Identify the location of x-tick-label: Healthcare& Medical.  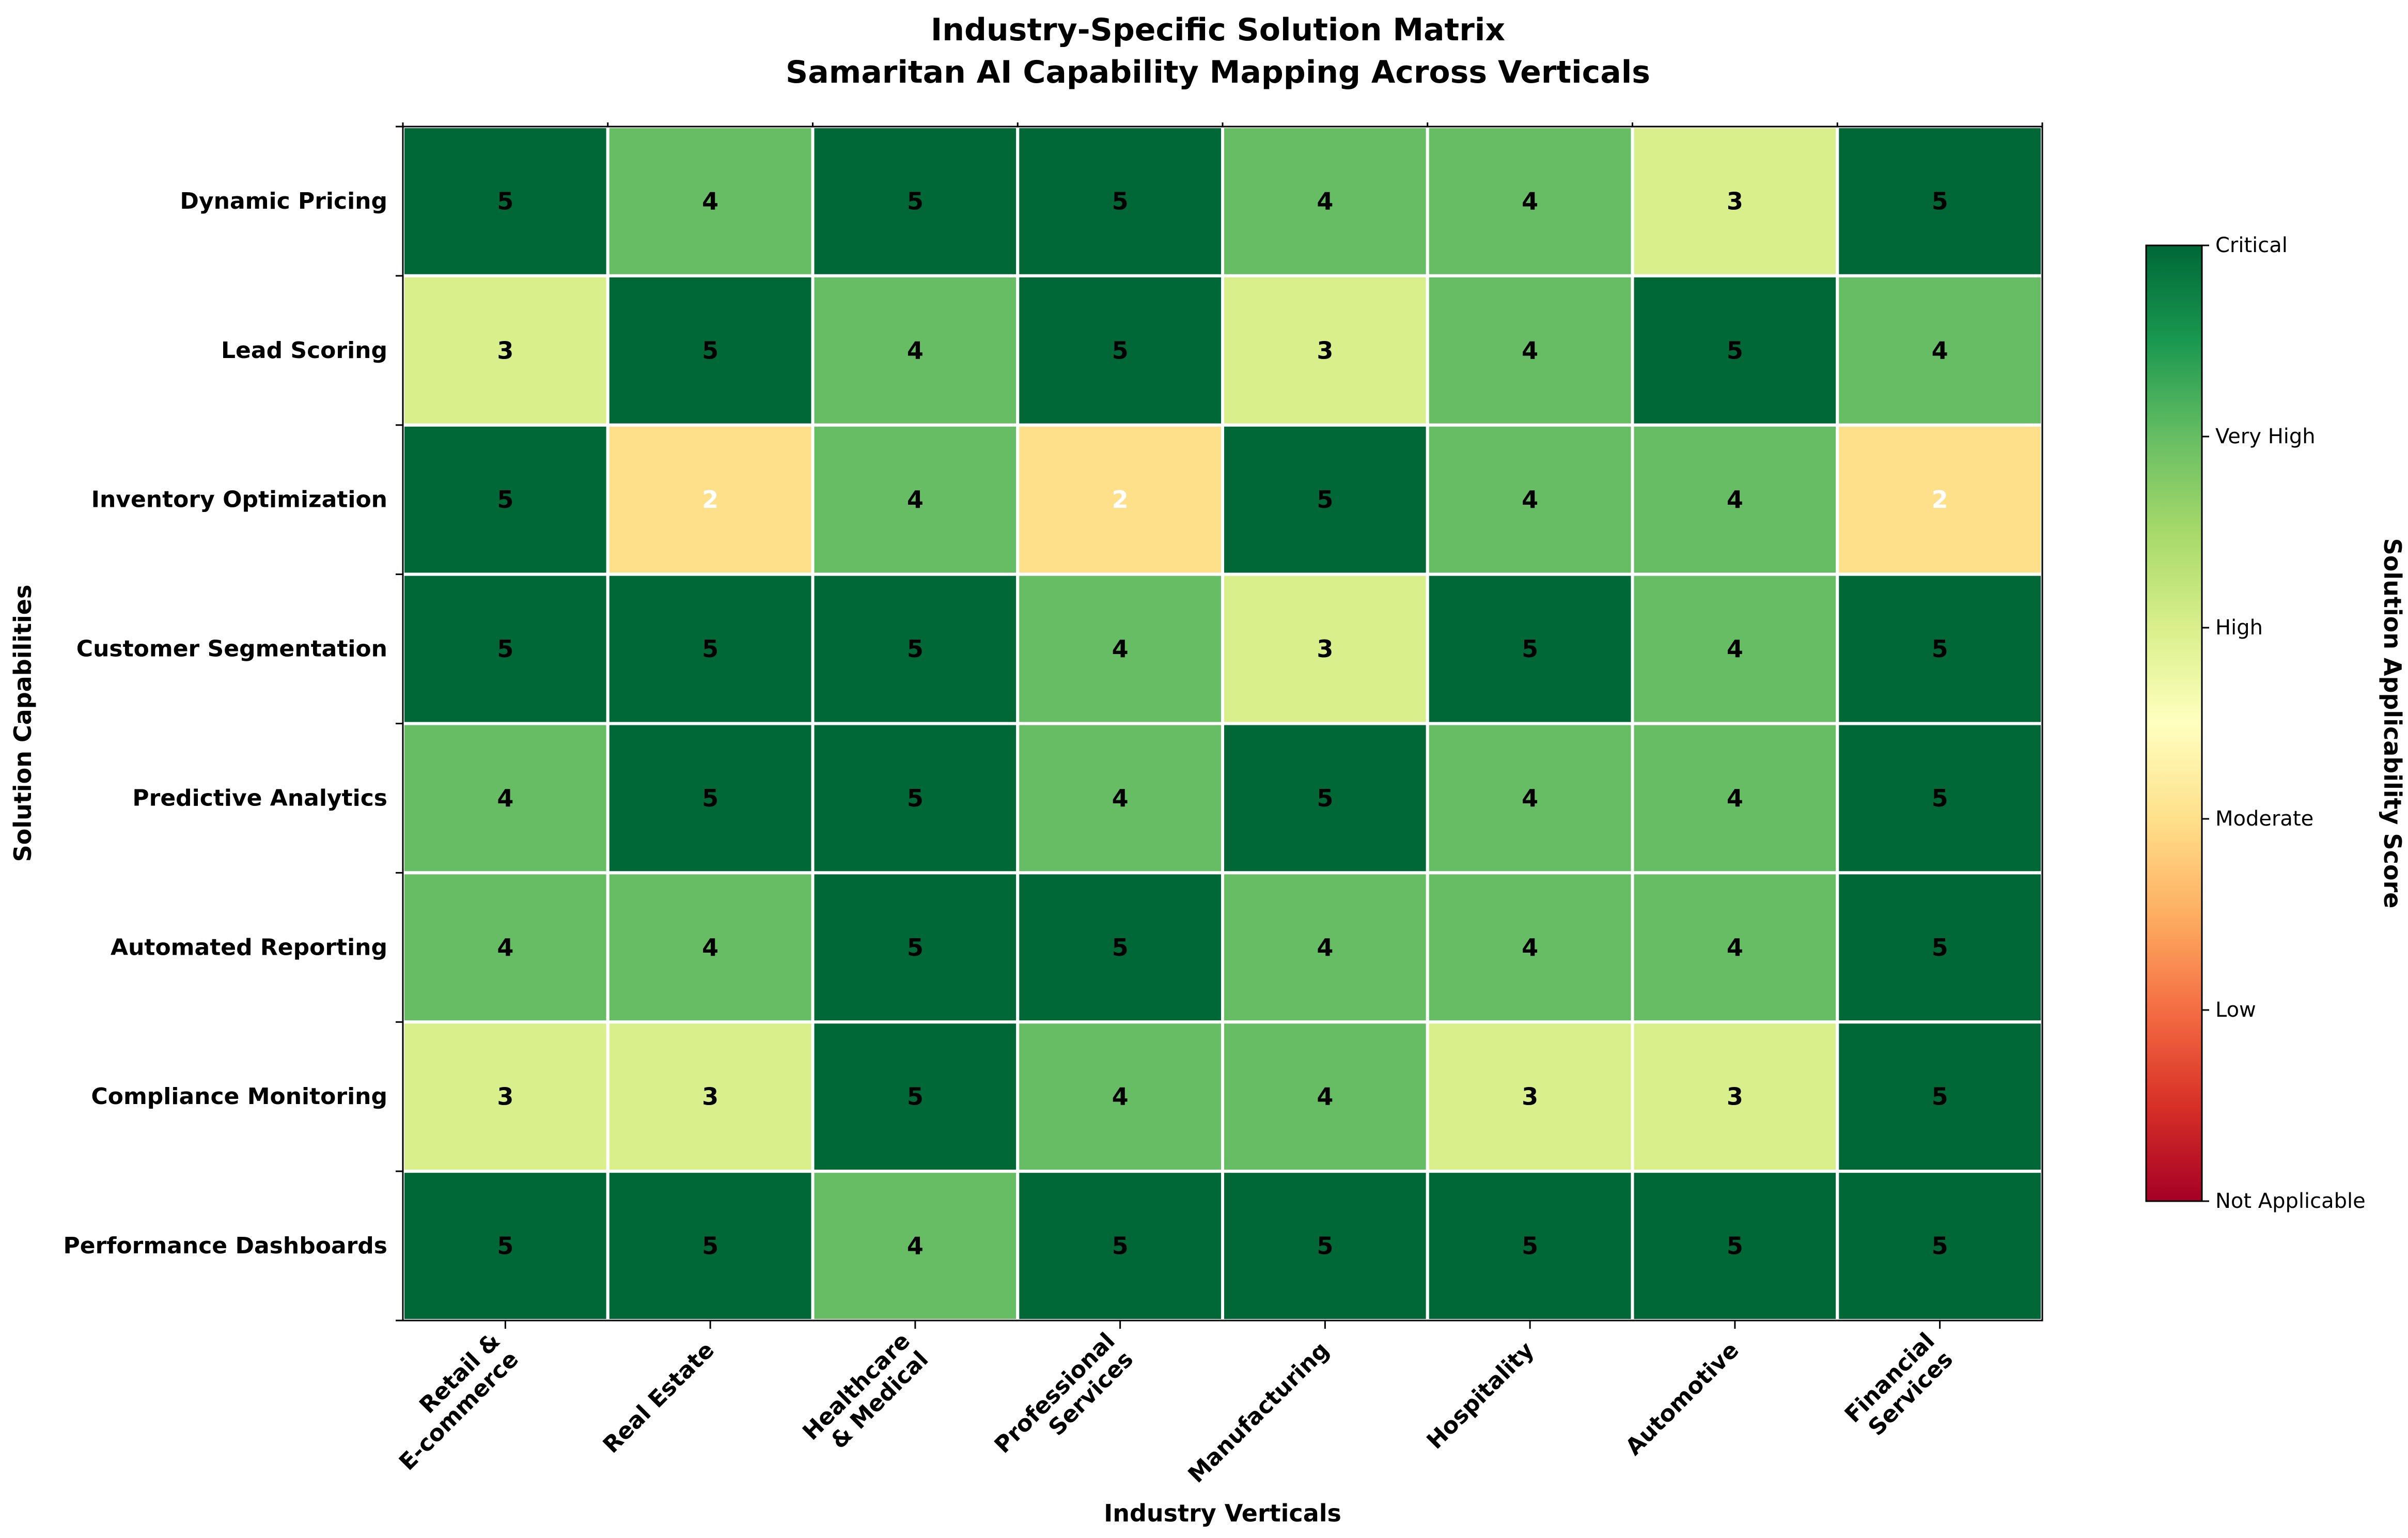
(865, 1396).